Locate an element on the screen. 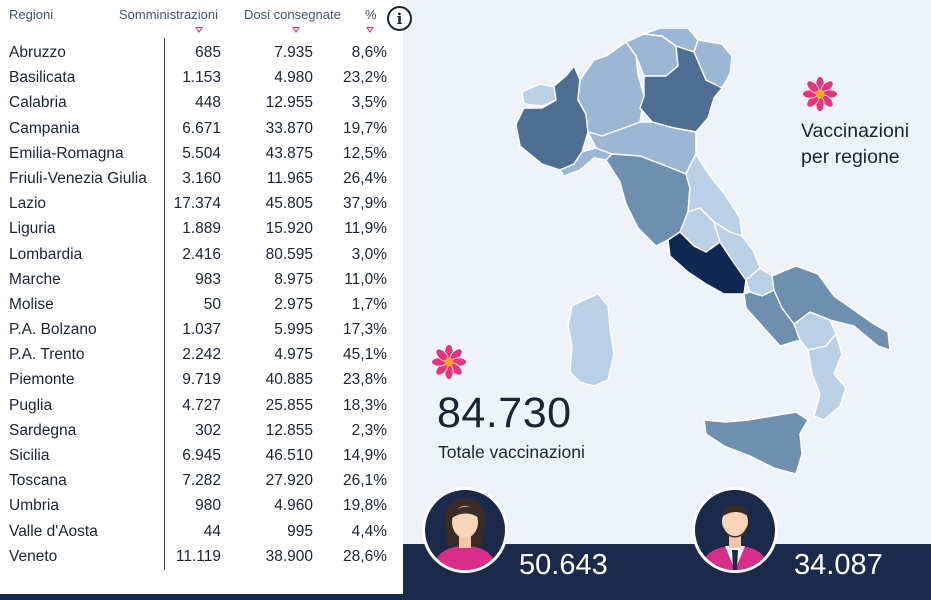 Image resolution: width=931 pixels, height=600 pixels. administrations-value: 1.889 is located at coordinates (201, 229).